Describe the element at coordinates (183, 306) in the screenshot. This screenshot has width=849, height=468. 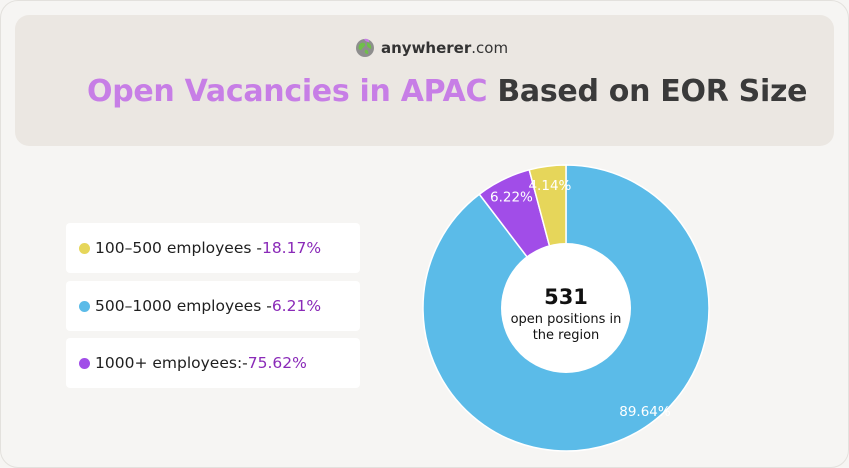
I see `legend-label: 500–1000 employees -` at that location.